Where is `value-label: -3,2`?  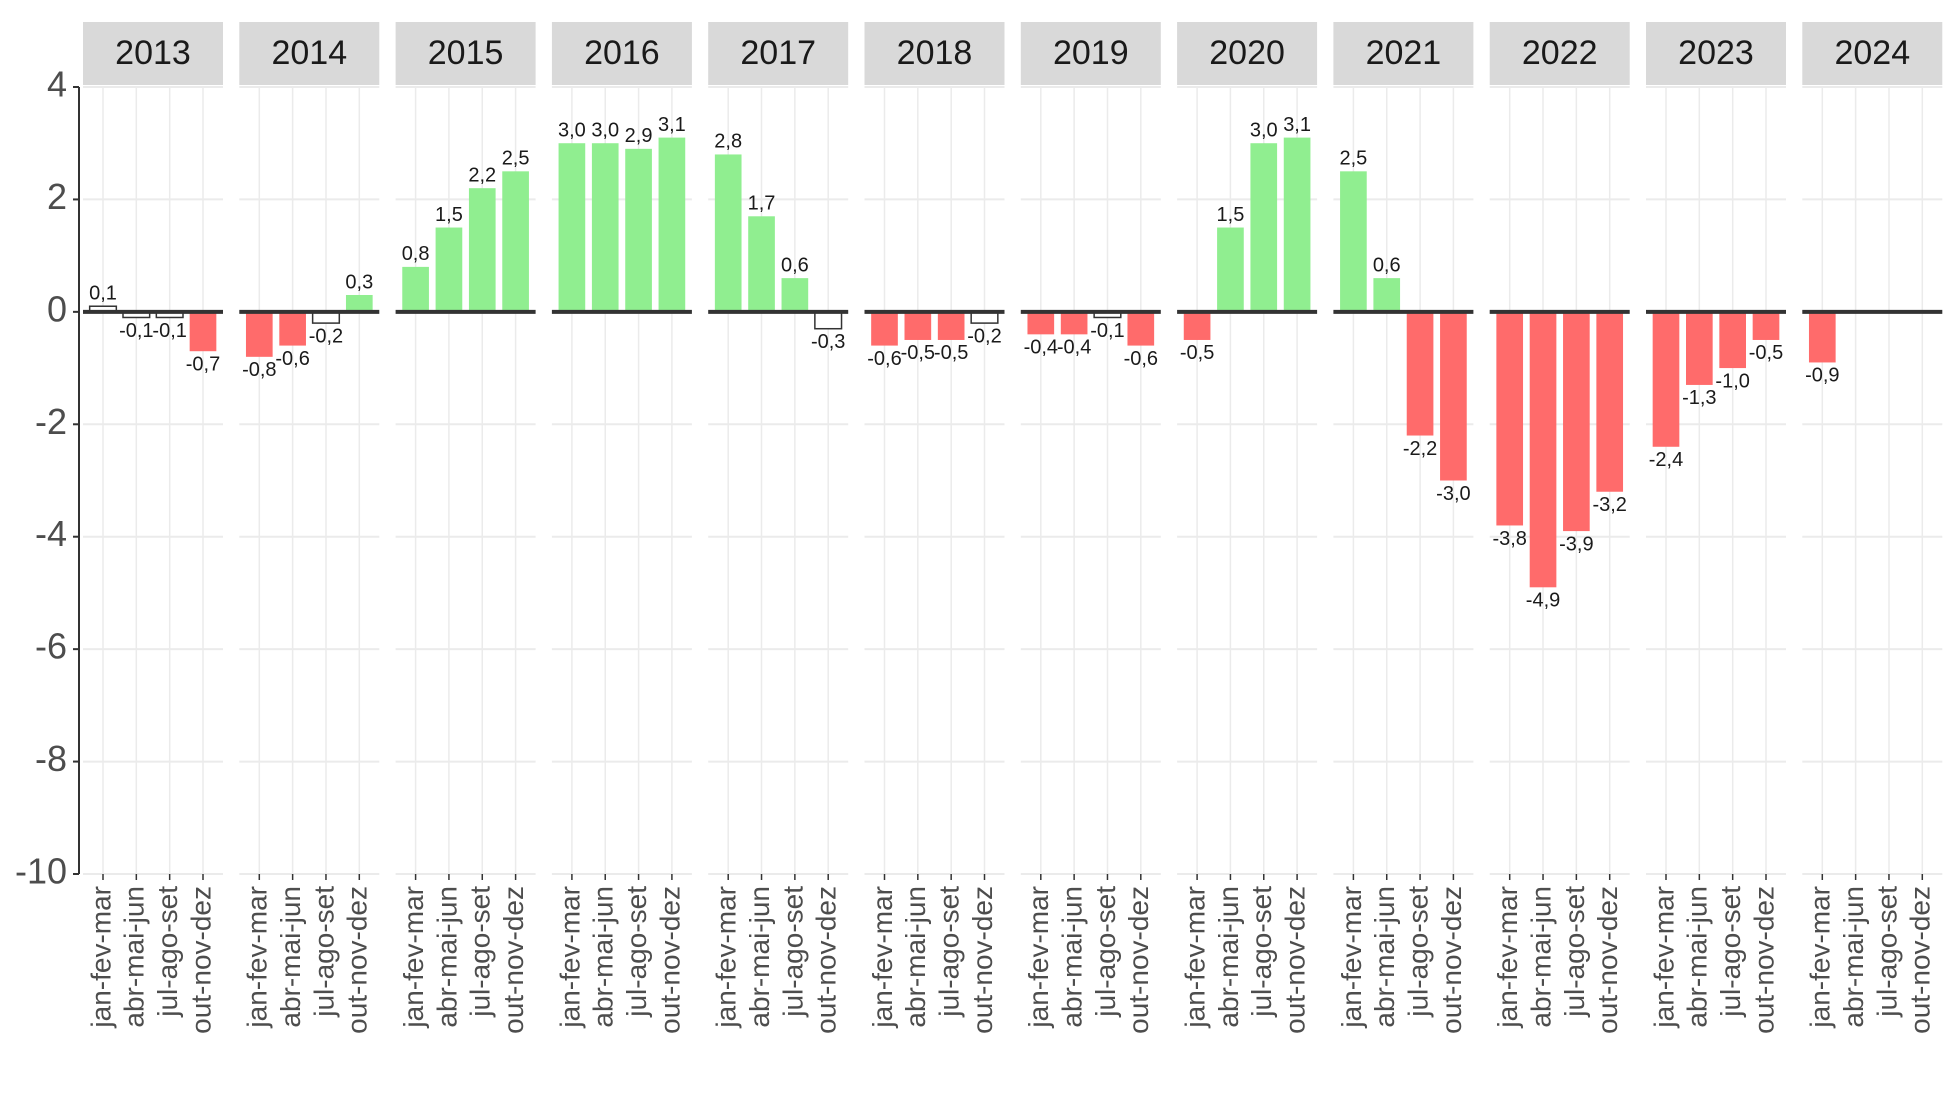
value-label: -3,2 is located at coordinates (1609, 505).